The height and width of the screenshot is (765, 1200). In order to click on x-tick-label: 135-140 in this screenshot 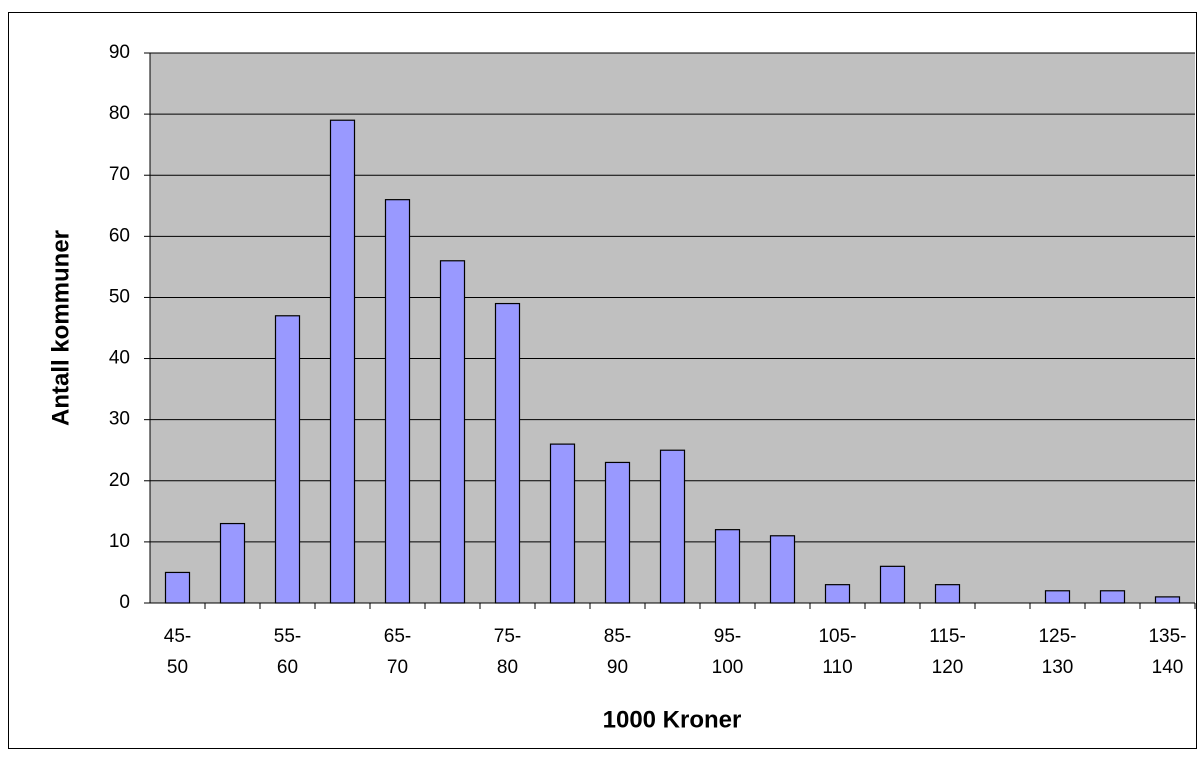, I will do `click(1167, 652)`.